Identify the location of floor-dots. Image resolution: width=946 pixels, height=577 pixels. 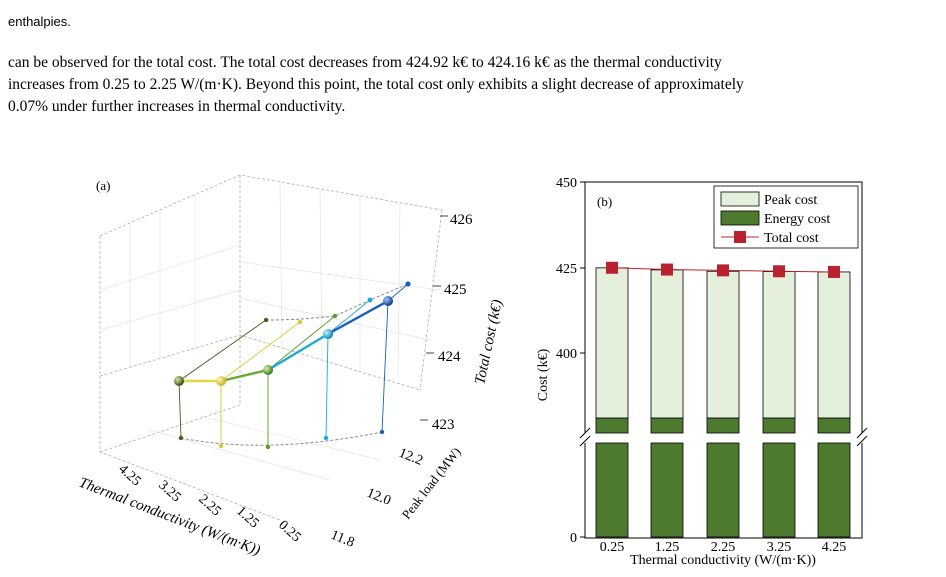
(294, 365).